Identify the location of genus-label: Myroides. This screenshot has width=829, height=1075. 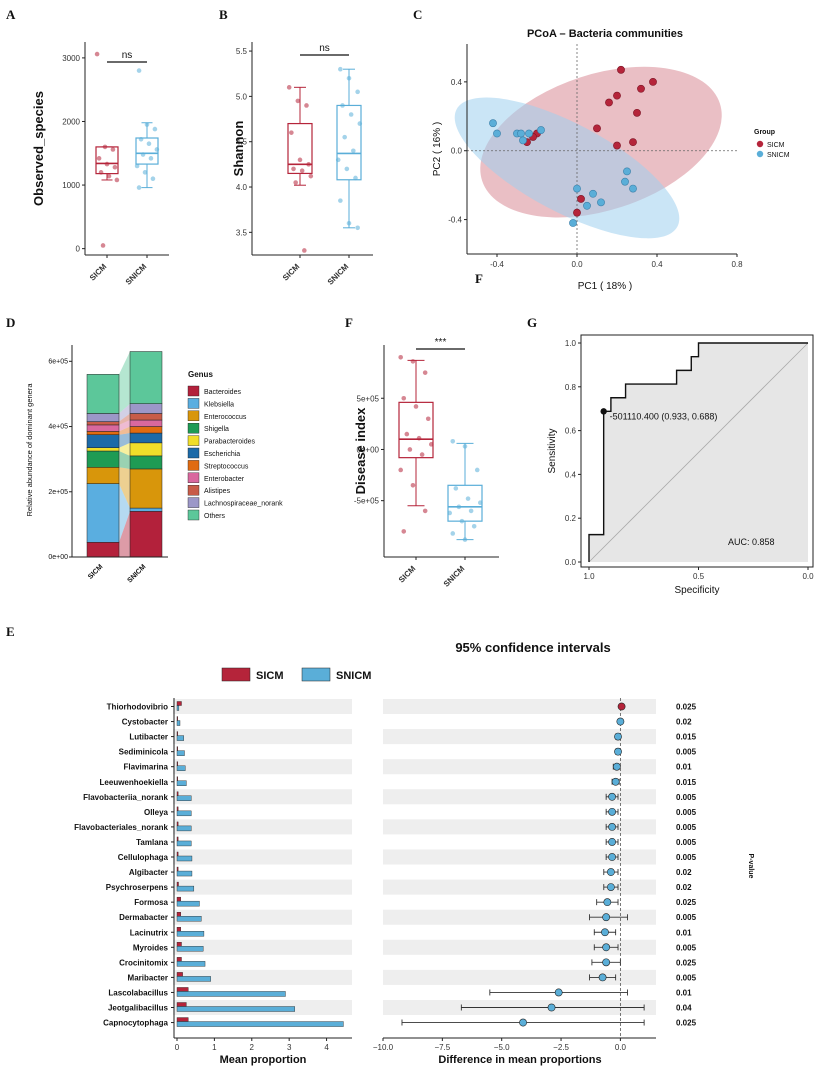
(151, 947).